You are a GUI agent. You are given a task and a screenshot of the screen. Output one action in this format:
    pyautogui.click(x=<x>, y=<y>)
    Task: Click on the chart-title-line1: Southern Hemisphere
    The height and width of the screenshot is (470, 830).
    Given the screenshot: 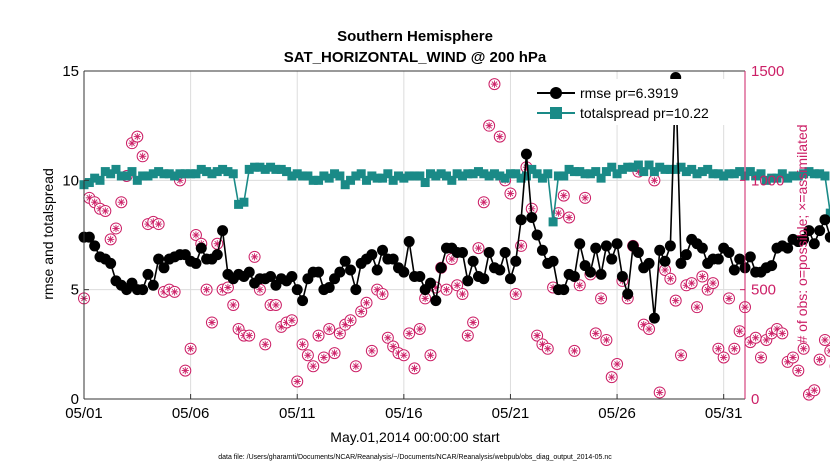 What is the action you would take?
    pyautogui.click(x=415, y=36)
    